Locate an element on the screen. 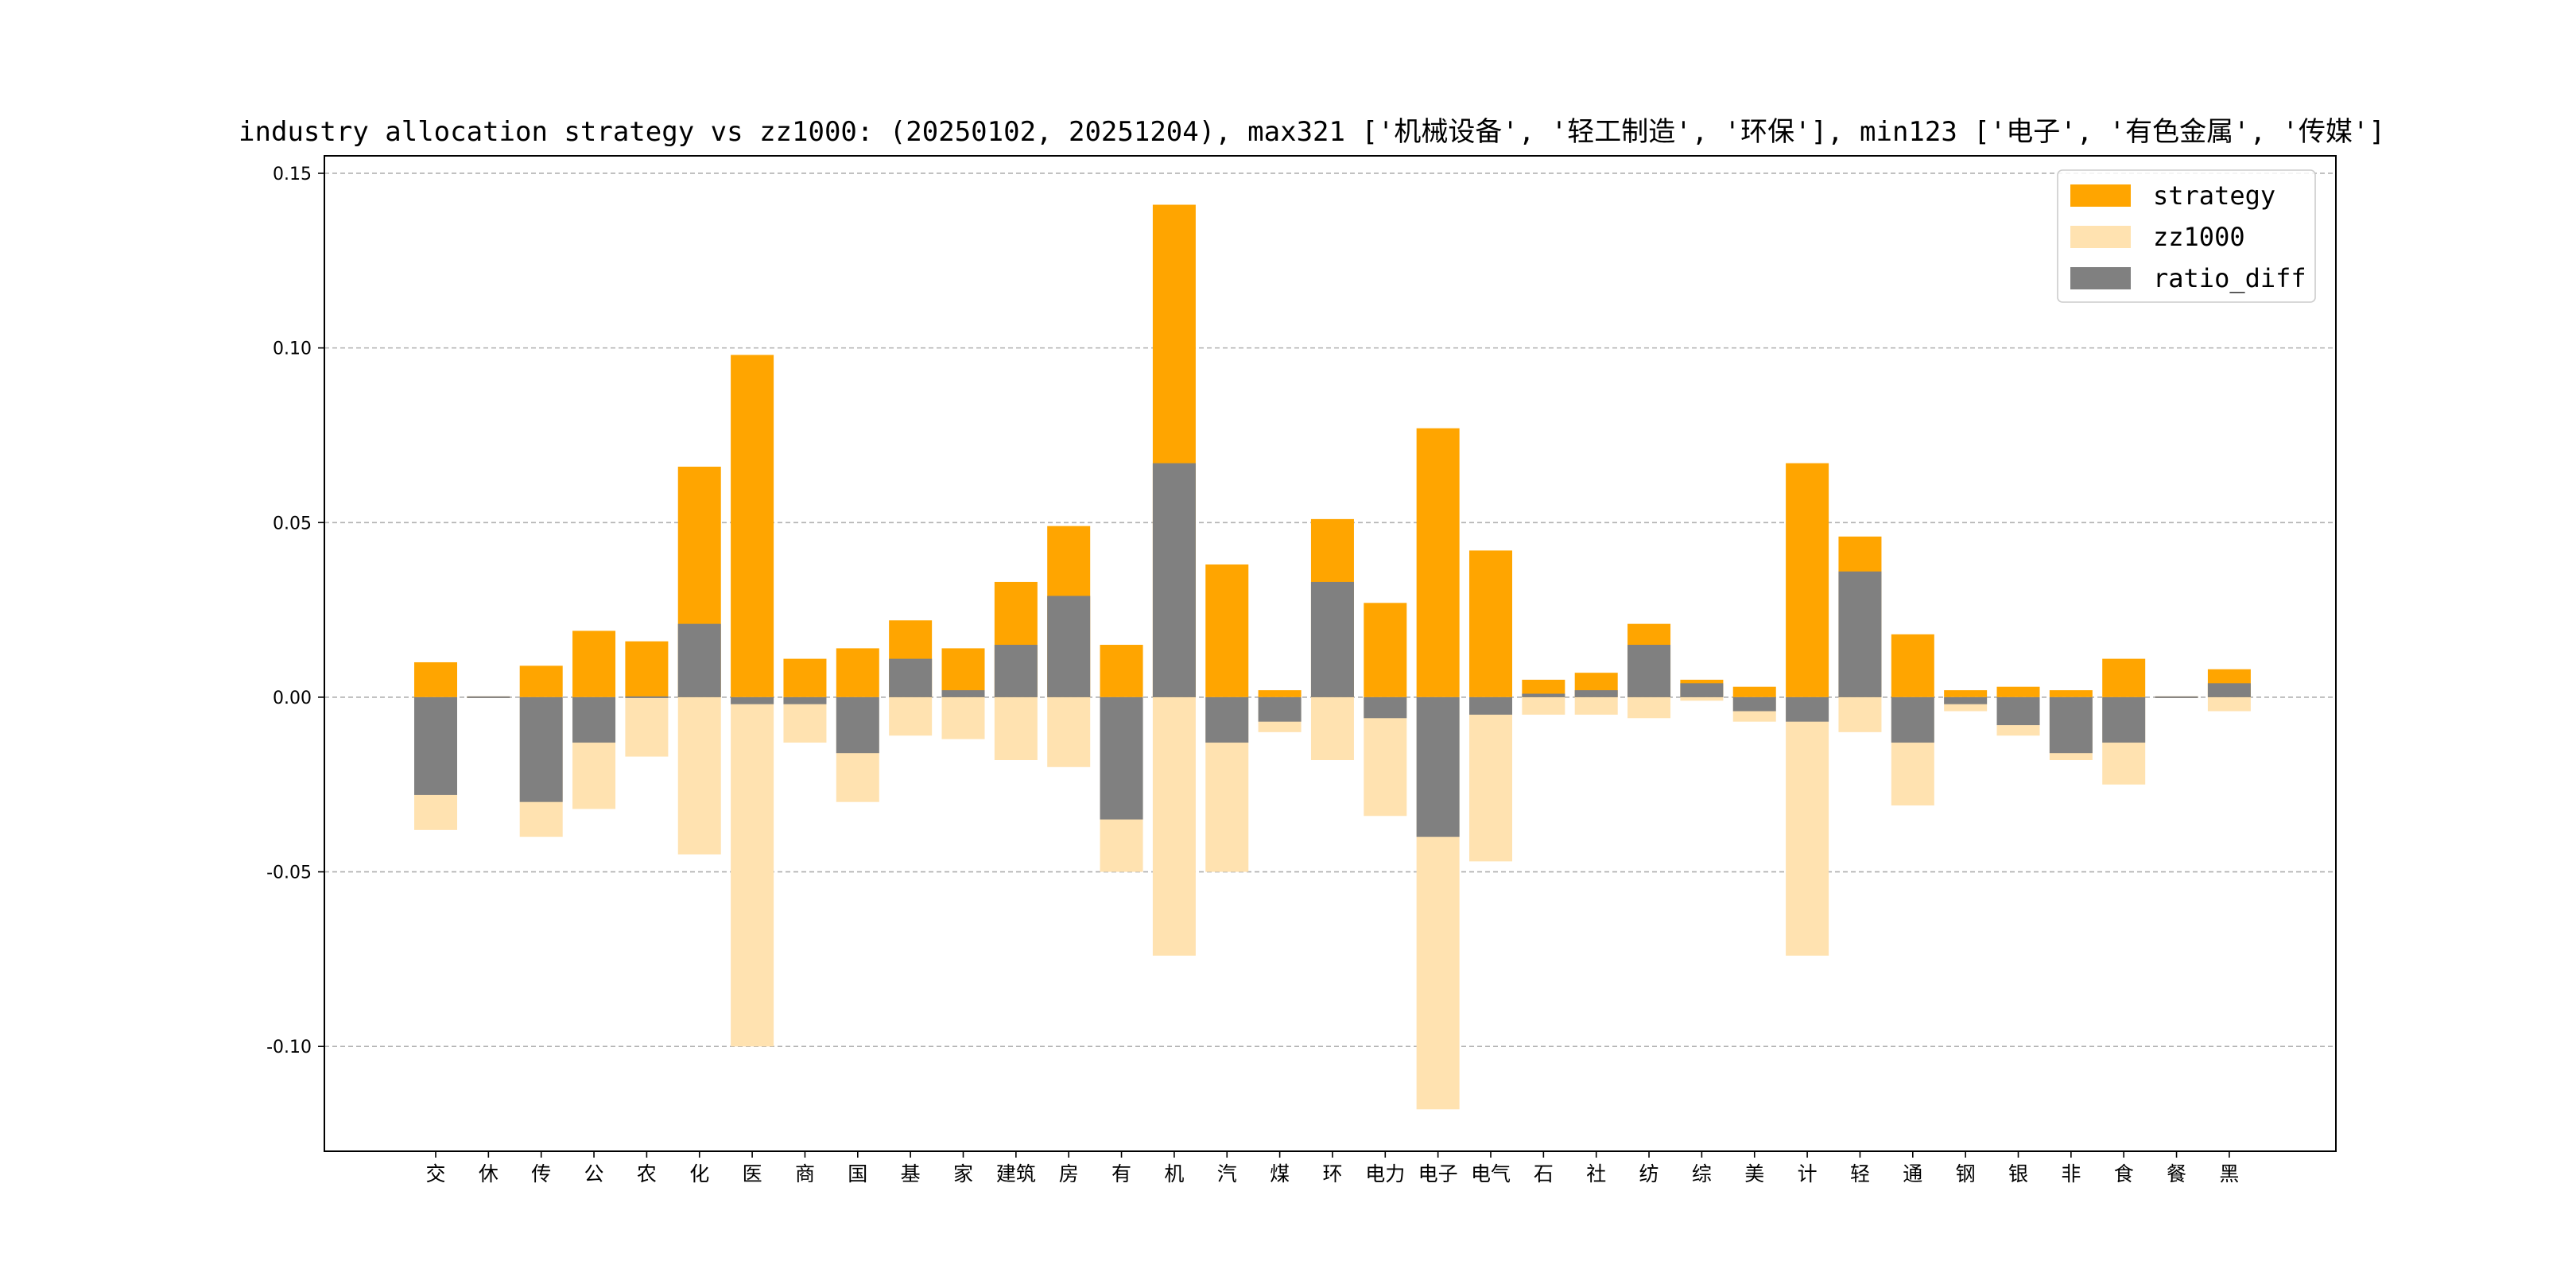 The image size is (2576, 1288). x-tick-label: 通 is located at coordinates (1913, 1173).